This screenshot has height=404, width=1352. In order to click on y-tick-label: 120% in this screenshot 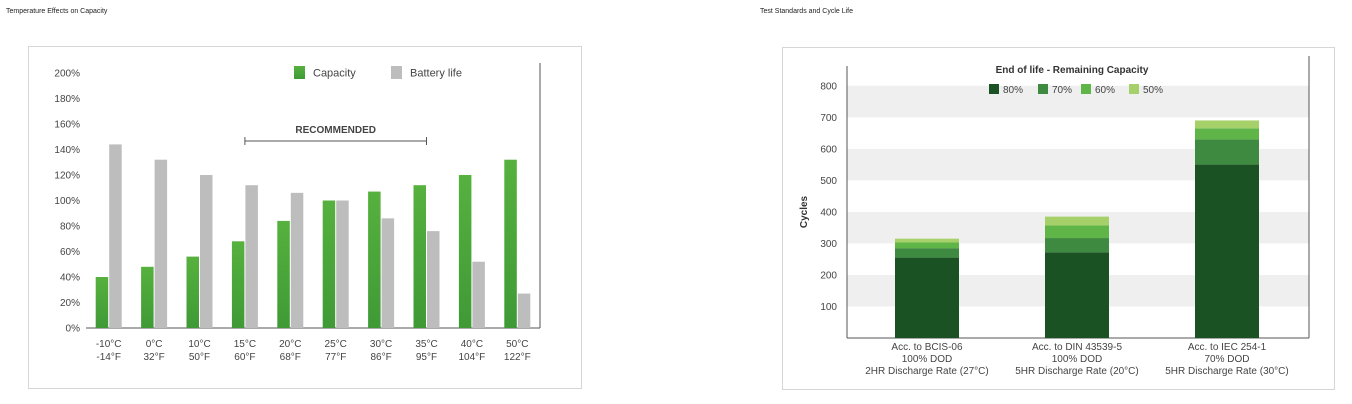, I will do `click(67, 176)`.